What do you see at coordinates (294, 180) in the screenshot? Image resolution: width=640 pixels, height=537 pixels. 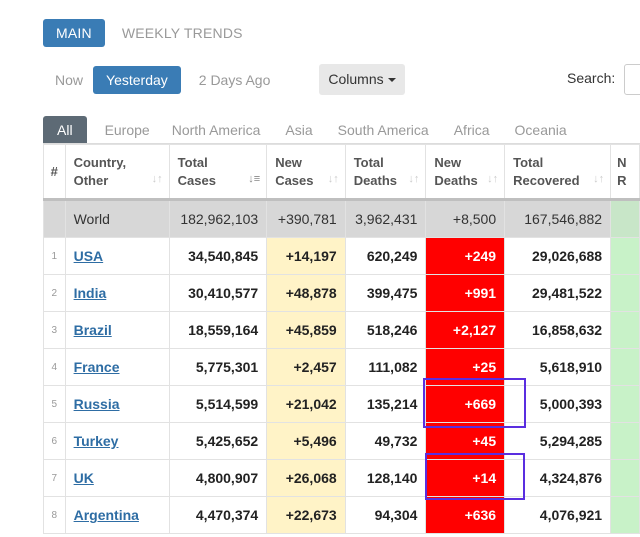 I see `header-new-cases-line2: Cases` at bounding box center [294, 180].